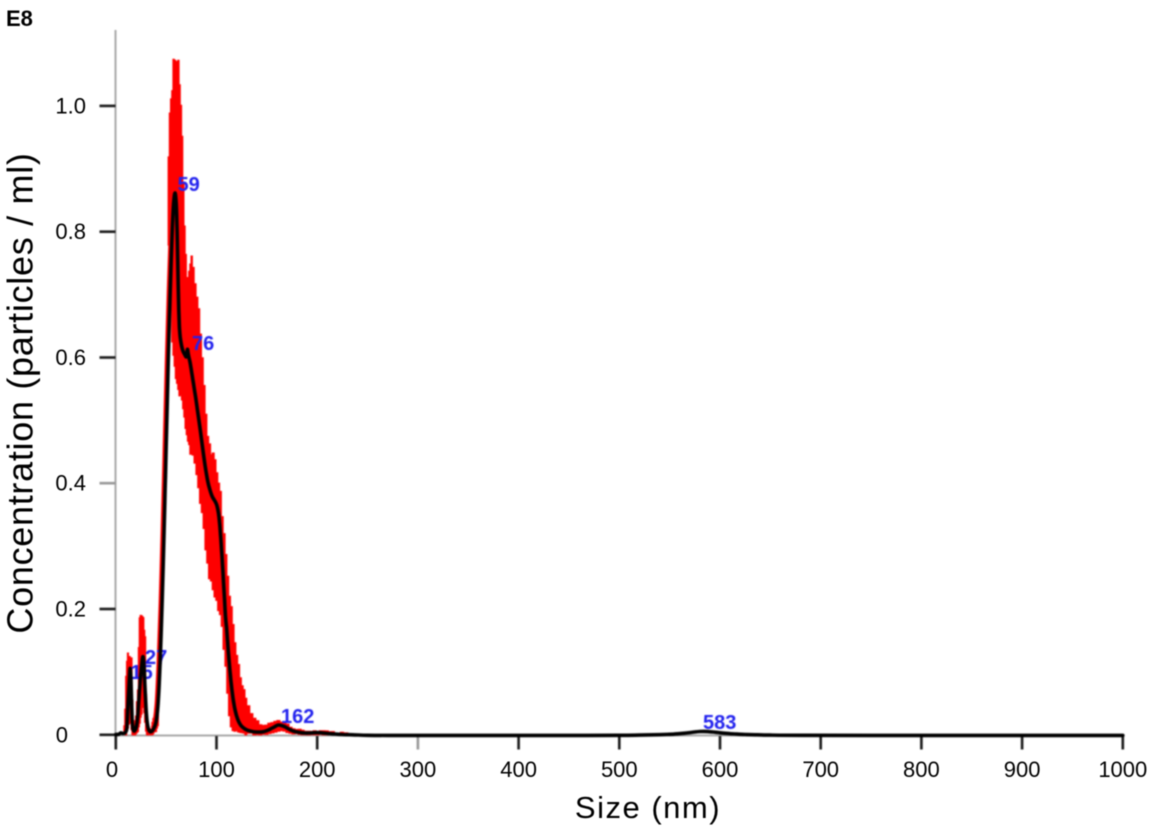  I want to click on svg-text: 76, so click(203, 344).